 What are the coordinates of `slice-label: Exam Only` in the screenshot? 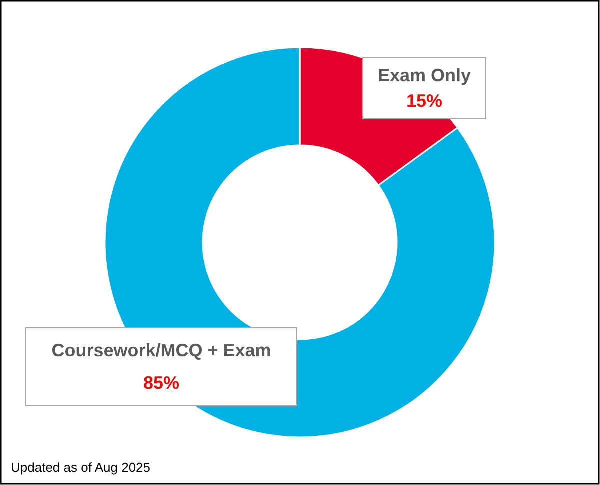 It's located at (425, 75).